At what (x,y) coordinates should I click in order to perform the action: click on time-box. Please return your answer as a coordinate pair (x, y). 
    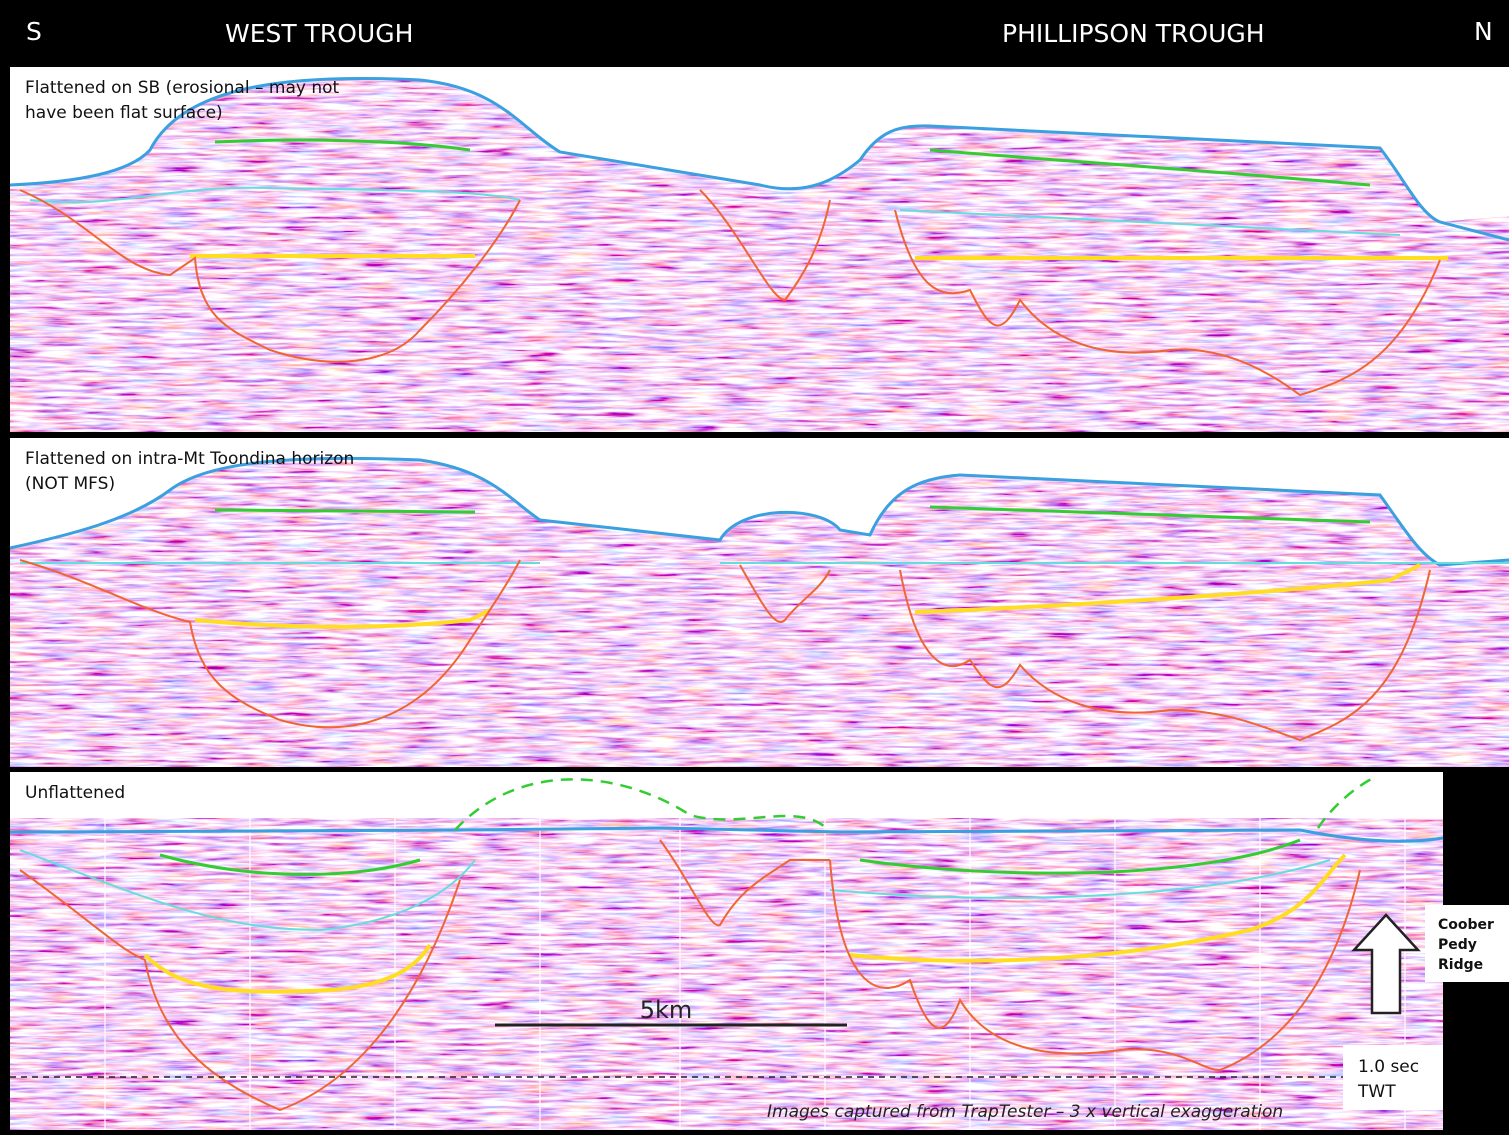
    Looking at the image, I should click on (1393, 1077).